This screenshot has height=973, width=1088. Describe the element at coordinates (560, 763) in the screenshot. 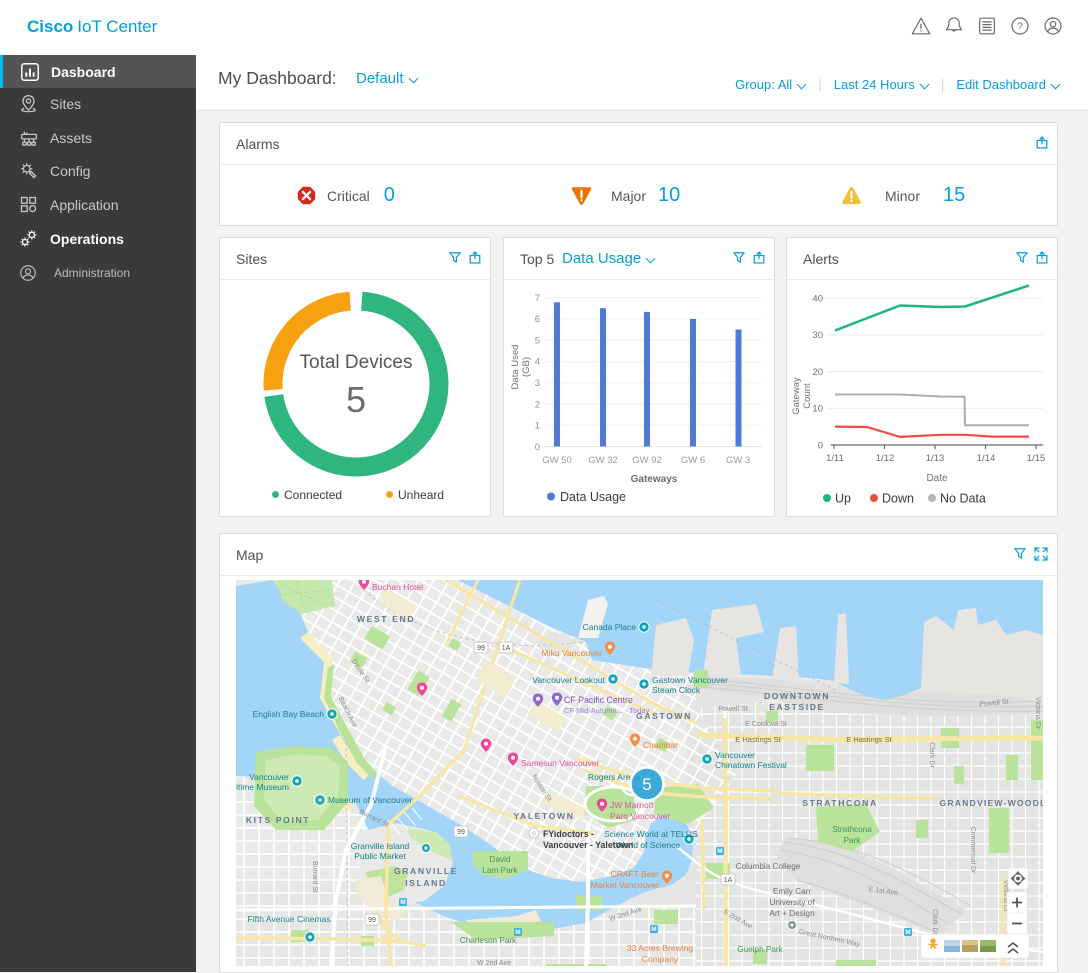

I see `svg-text: Samesun Vancouver` at that location.